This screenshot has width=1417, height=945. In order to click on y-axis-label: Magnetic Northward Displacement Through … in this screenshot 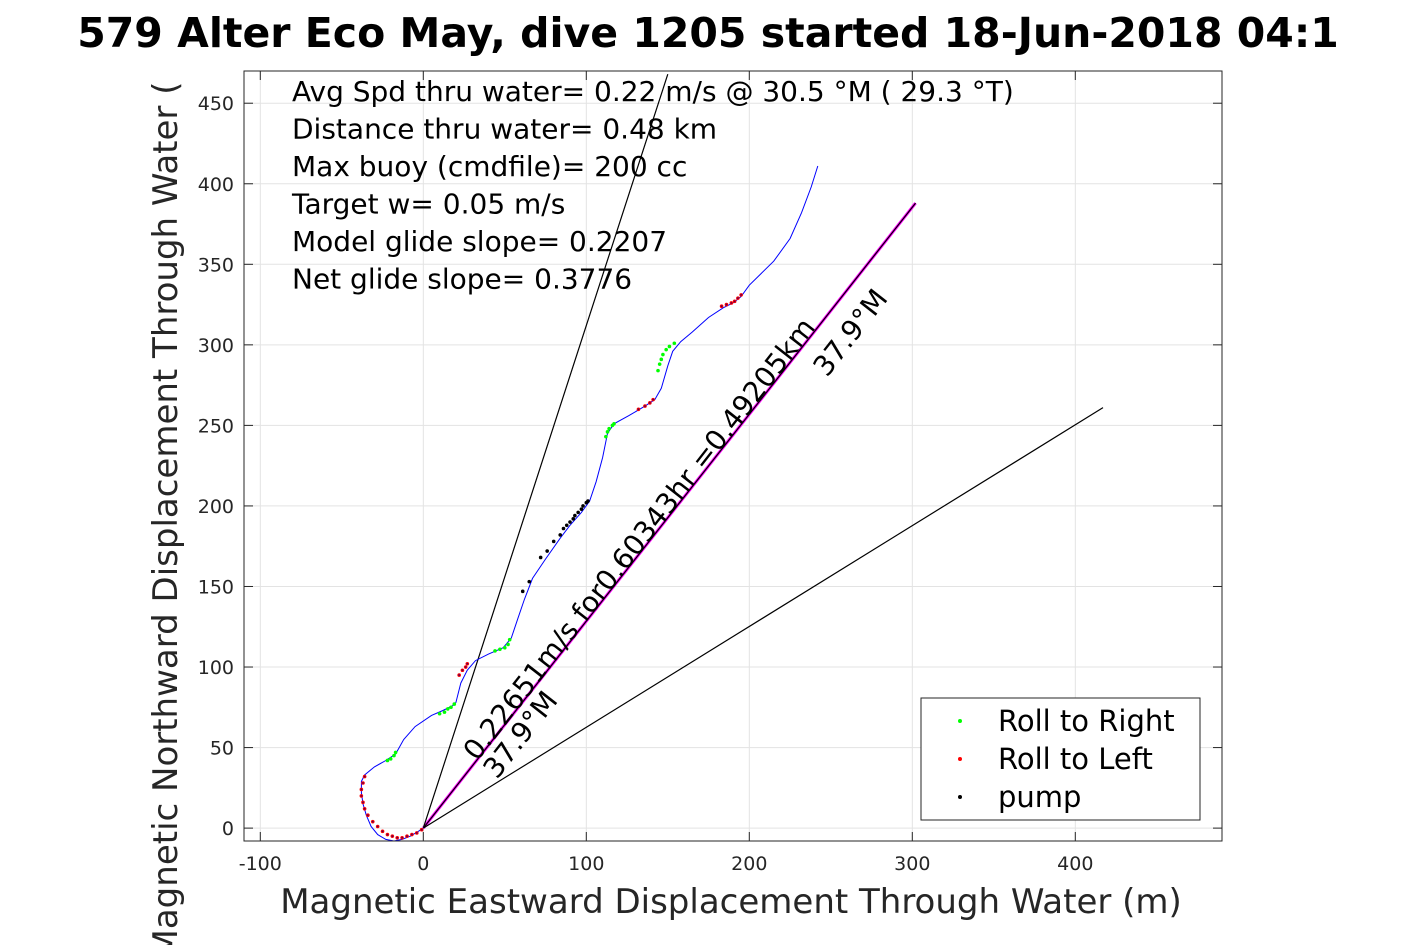, I will do `click(166, 513)`.